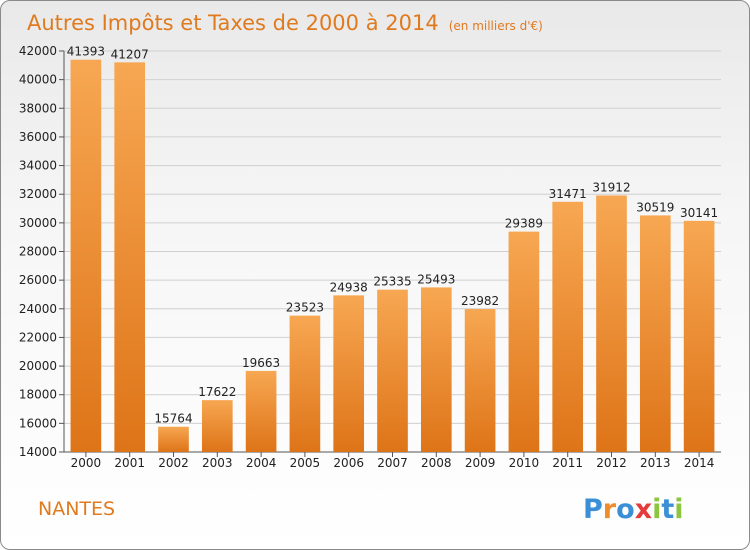 This screenshot has width=750, height=550. What do you see at coordinates (130, 54) in the screenshot?
I see `value-label: 41207` at bounding box center [130, 54].